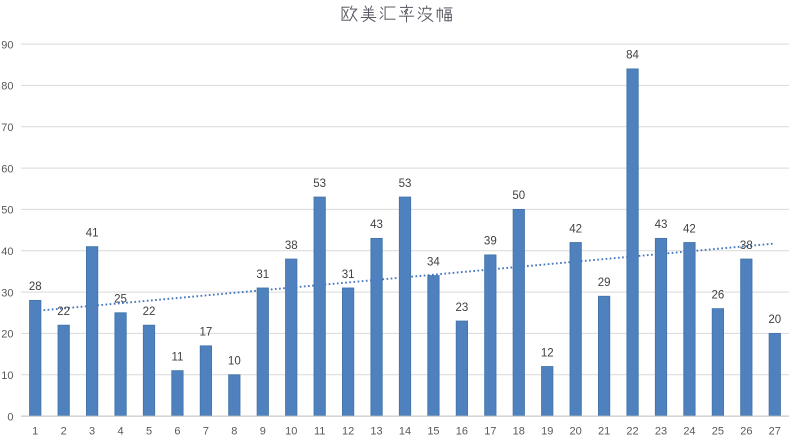 The image size is (797, 439). What do you see at coordinates (462, 432) in the screenshot?
I see `svg-text: 16` at bounding box center [462, 432].